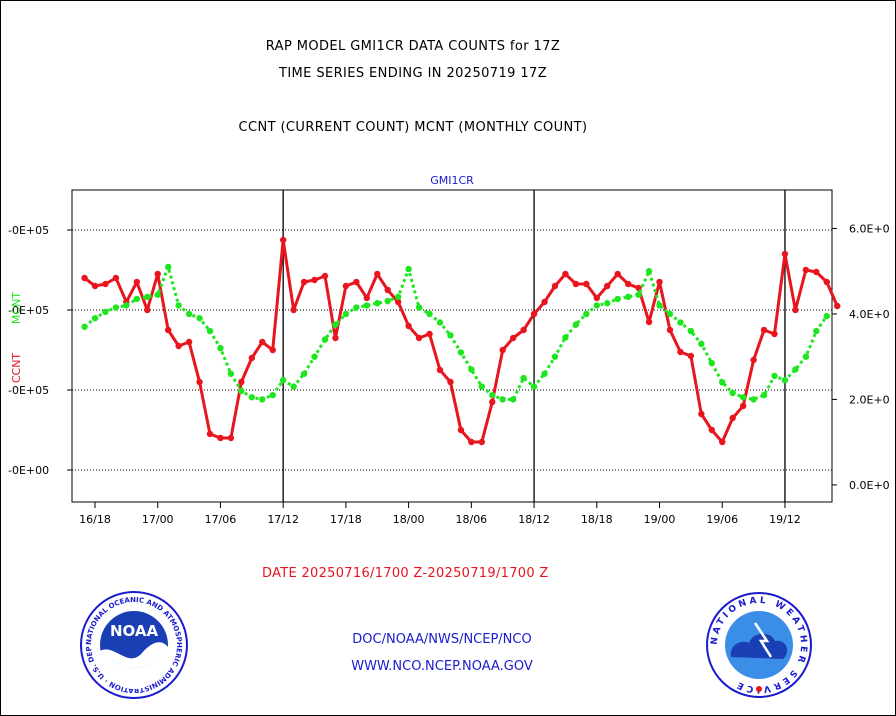 Image resolution: width=896 pixels, height=716 pixels. What do you see at coordinates (869, 228) in the screenshot?
I see `right-tick-label: 6.0E+0` at bounding box center [869, 228].